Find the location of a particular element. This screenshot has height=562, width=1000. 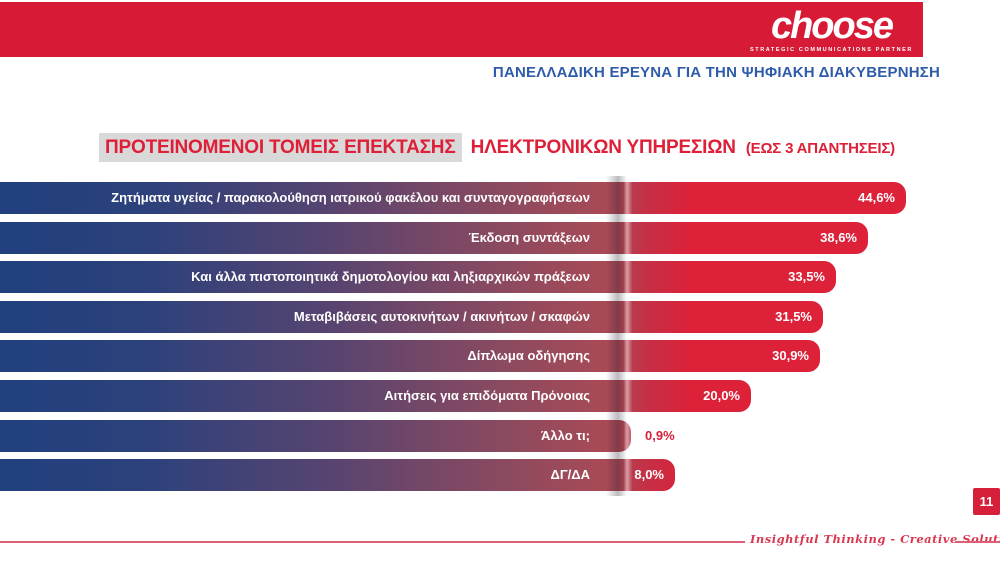

bar-label: Δίπλωμα οδήγησης is located at coordinates (528, 355).